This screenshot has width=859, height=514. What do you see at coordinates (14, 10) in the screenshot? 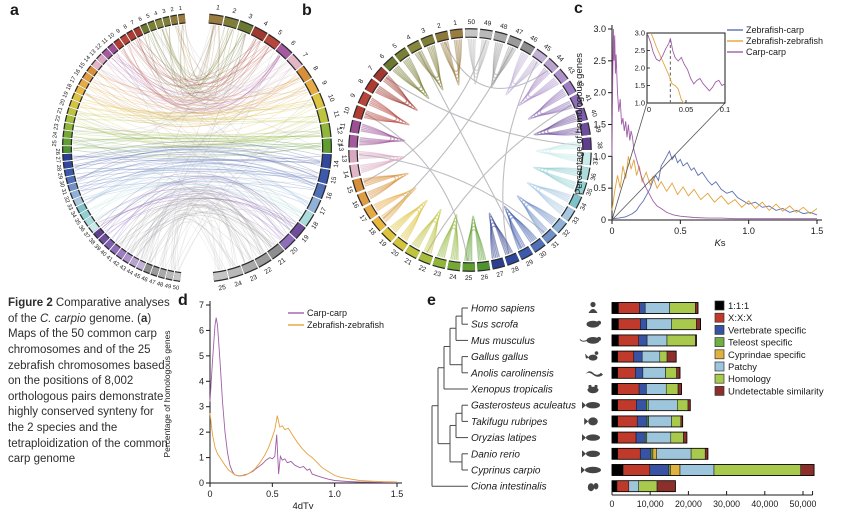
I see `panel-a-label: a` at bounding box center [14, 10].